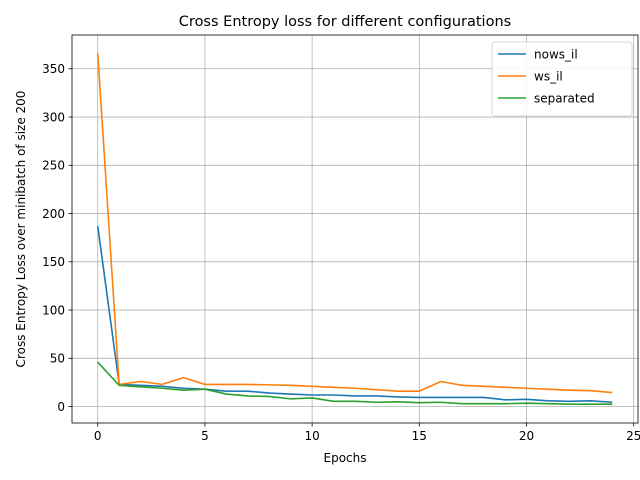  Describe the element at coordinates (53, 166) in the screenshot. I see `y-tick-label: 250` at that location.